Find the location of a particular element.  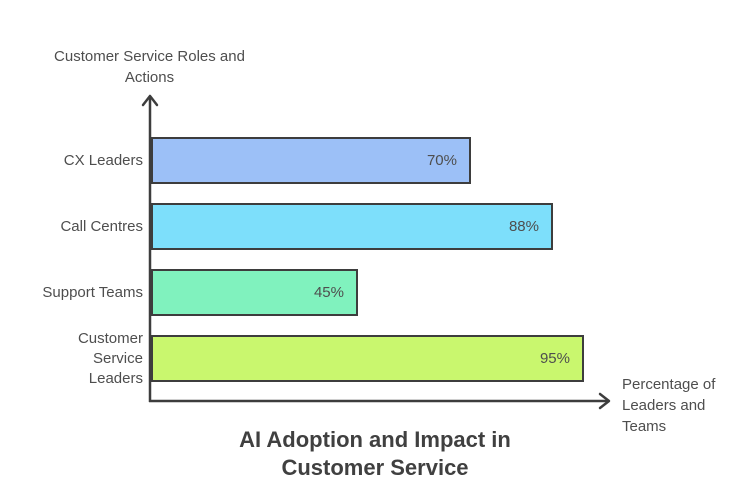

x-axis-title: Percentage of Leaders and Teams is located at coordinates (669, 405).